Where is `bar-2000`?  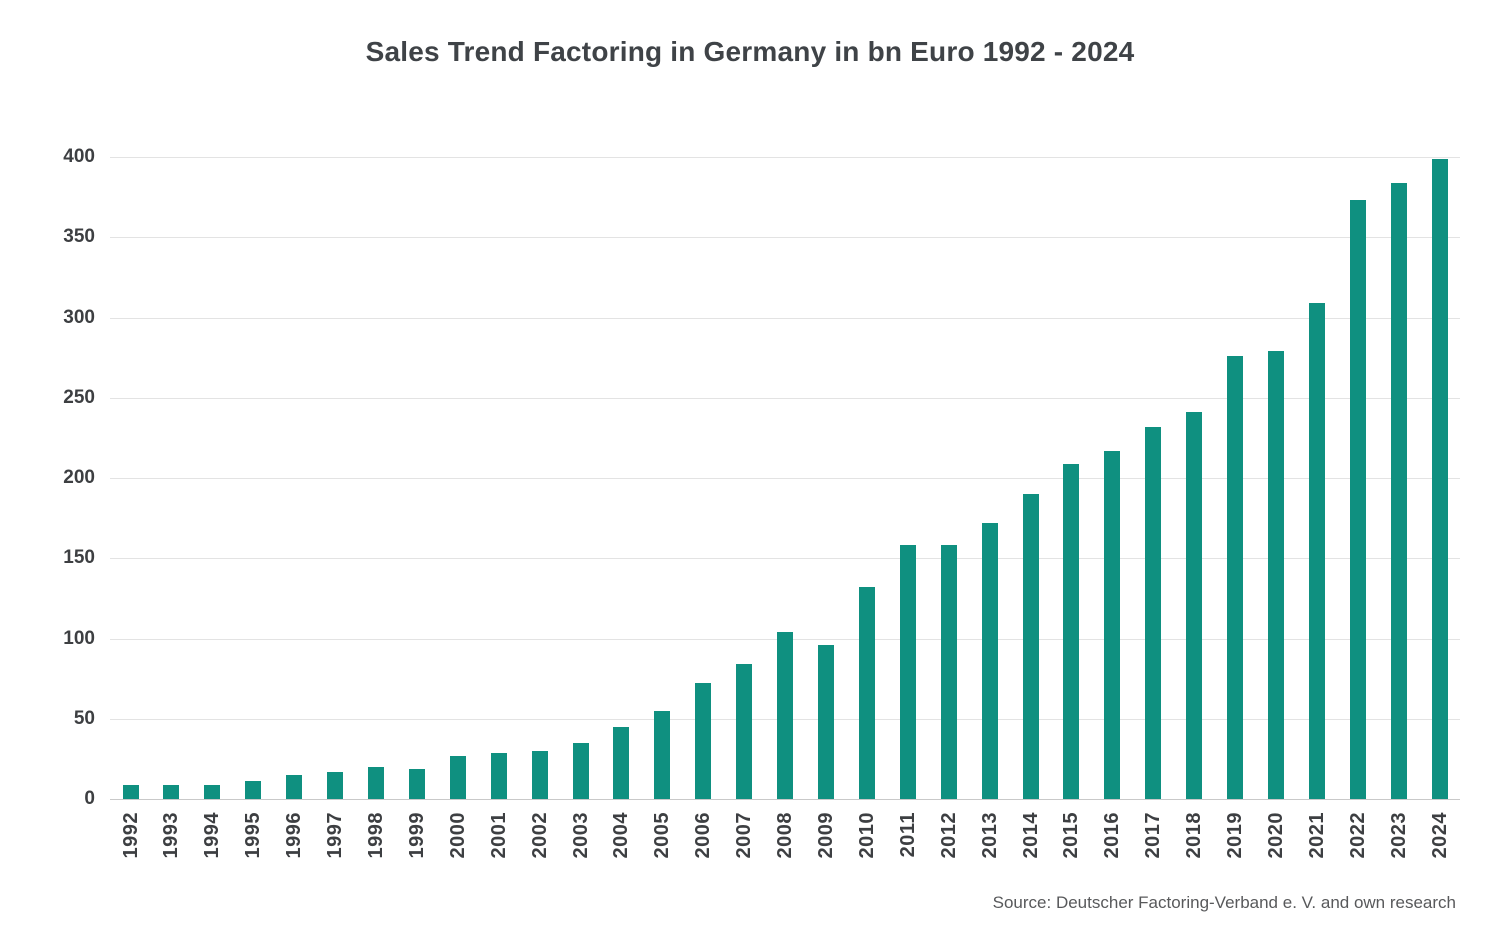
bar-2000 is located at coordinates (457, 777).